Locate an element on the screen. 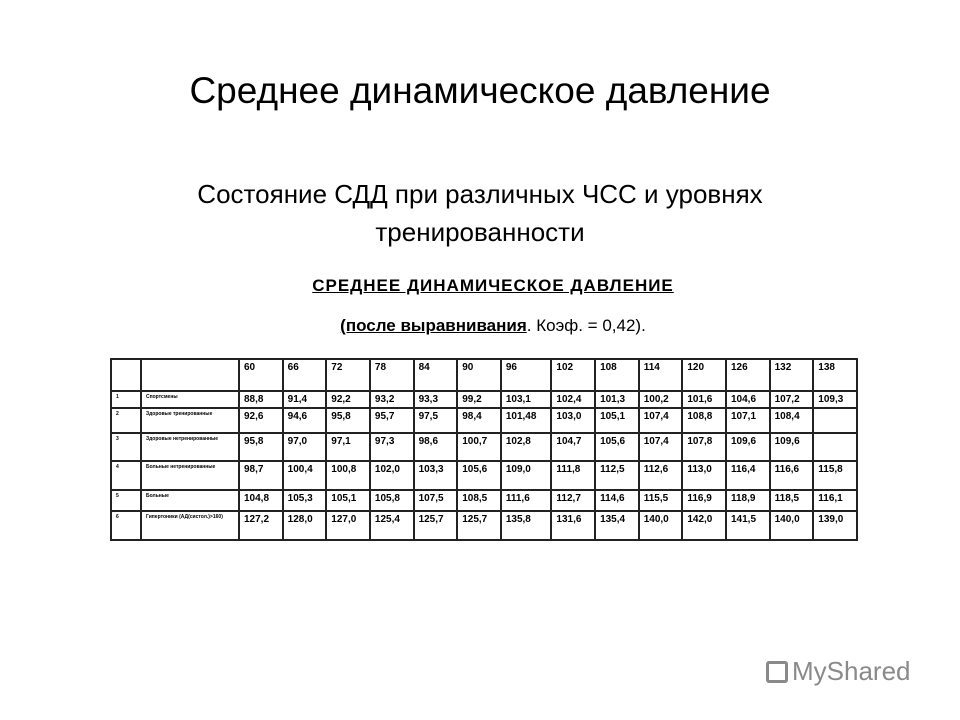 This screenshot has width=960, height=720. table-cell: 97,1 is located at coordinates (348, 447).